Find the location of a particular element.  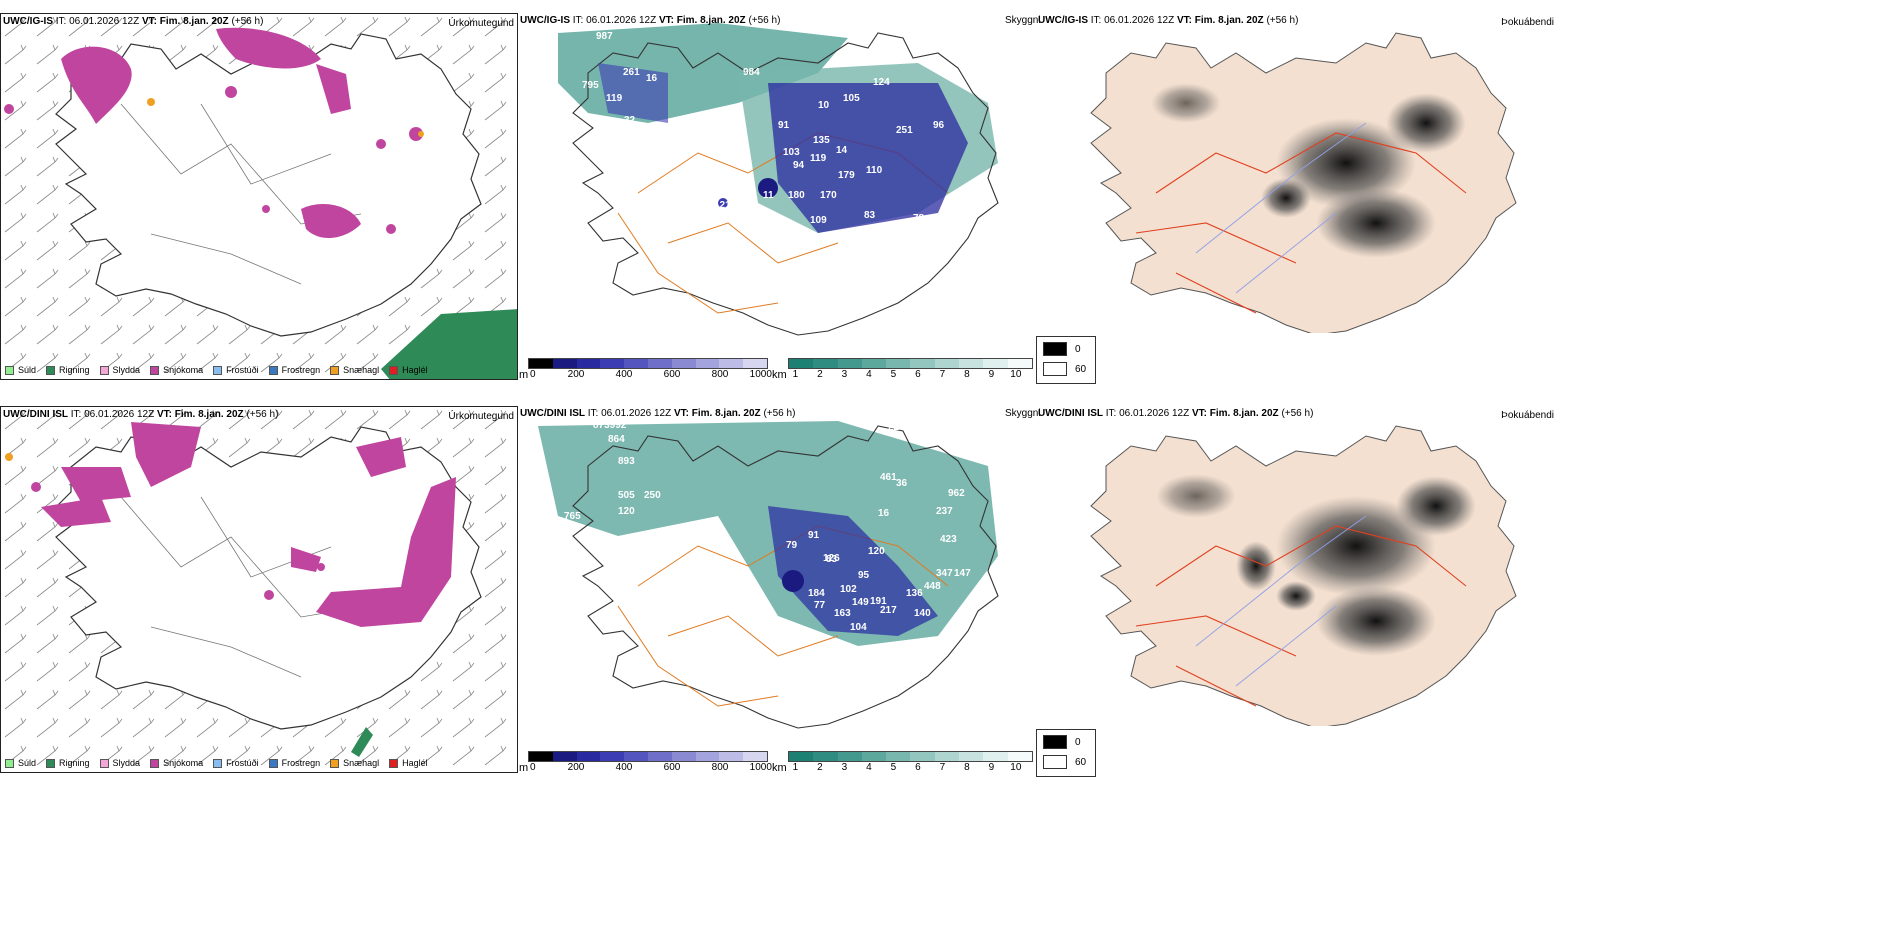

vis-value: 984 is located at coordinates (751, 72).